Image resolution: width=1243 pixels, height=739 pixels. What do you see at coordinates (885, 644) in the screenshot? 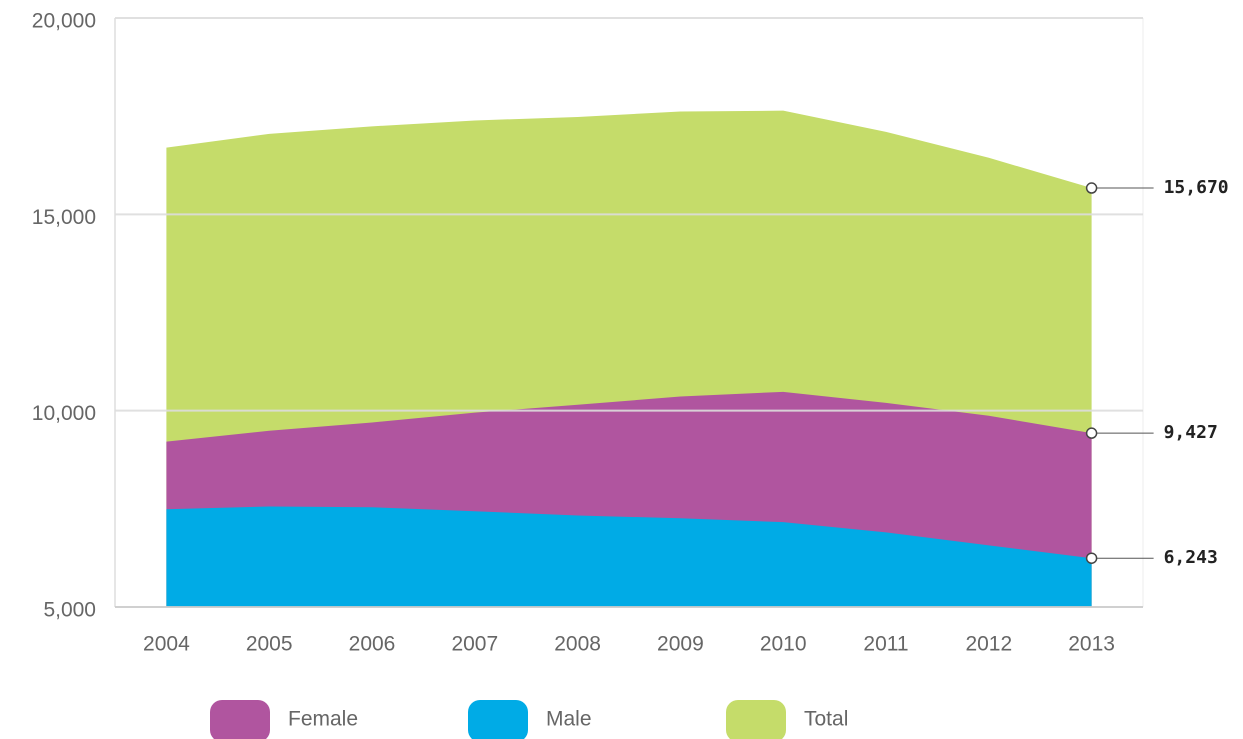
I see `x-tick-label: 2011` at bounding box center [885, 644].